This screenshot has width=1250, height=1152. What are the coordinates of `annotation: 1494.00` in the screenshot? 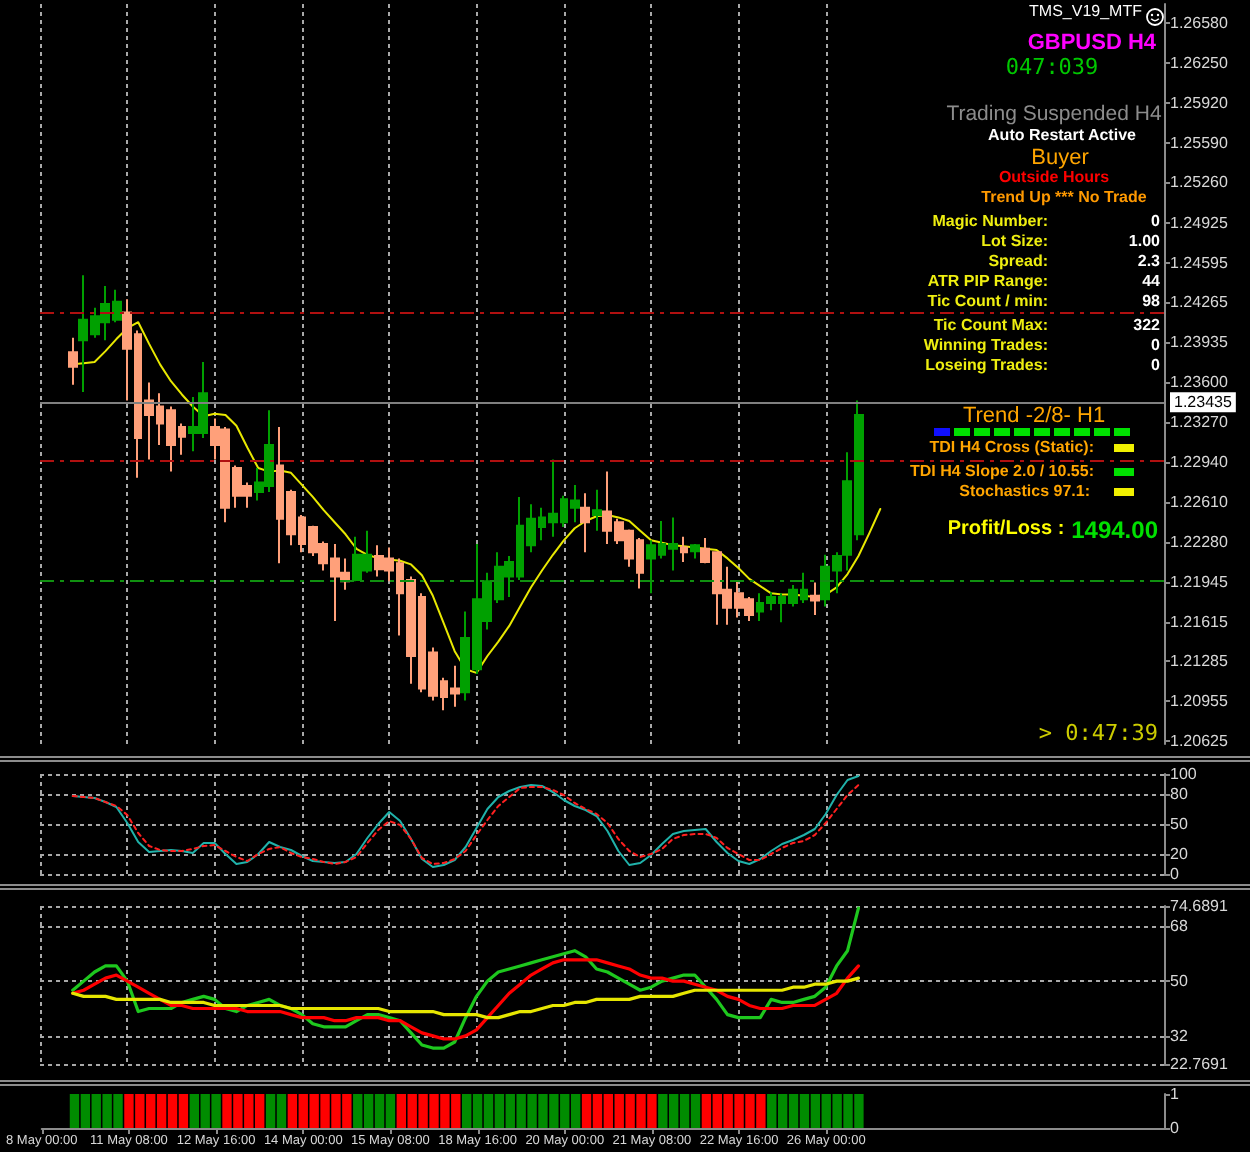 It's located at (1114, 530).